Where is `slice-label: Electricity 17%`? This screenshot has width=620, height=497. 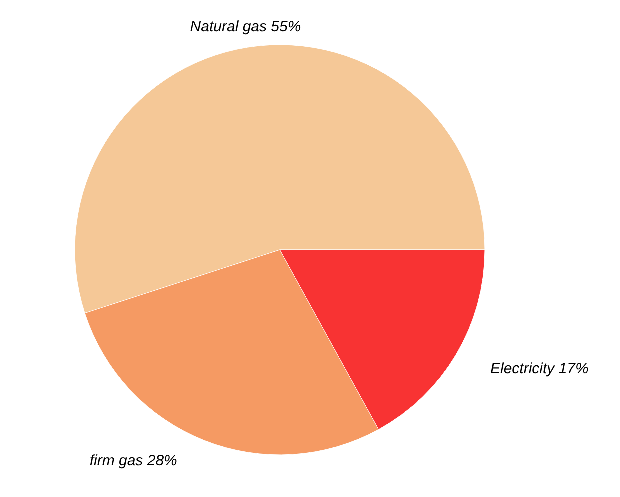 slice-label: Electricity 17% is located at coordinates (539, 369).